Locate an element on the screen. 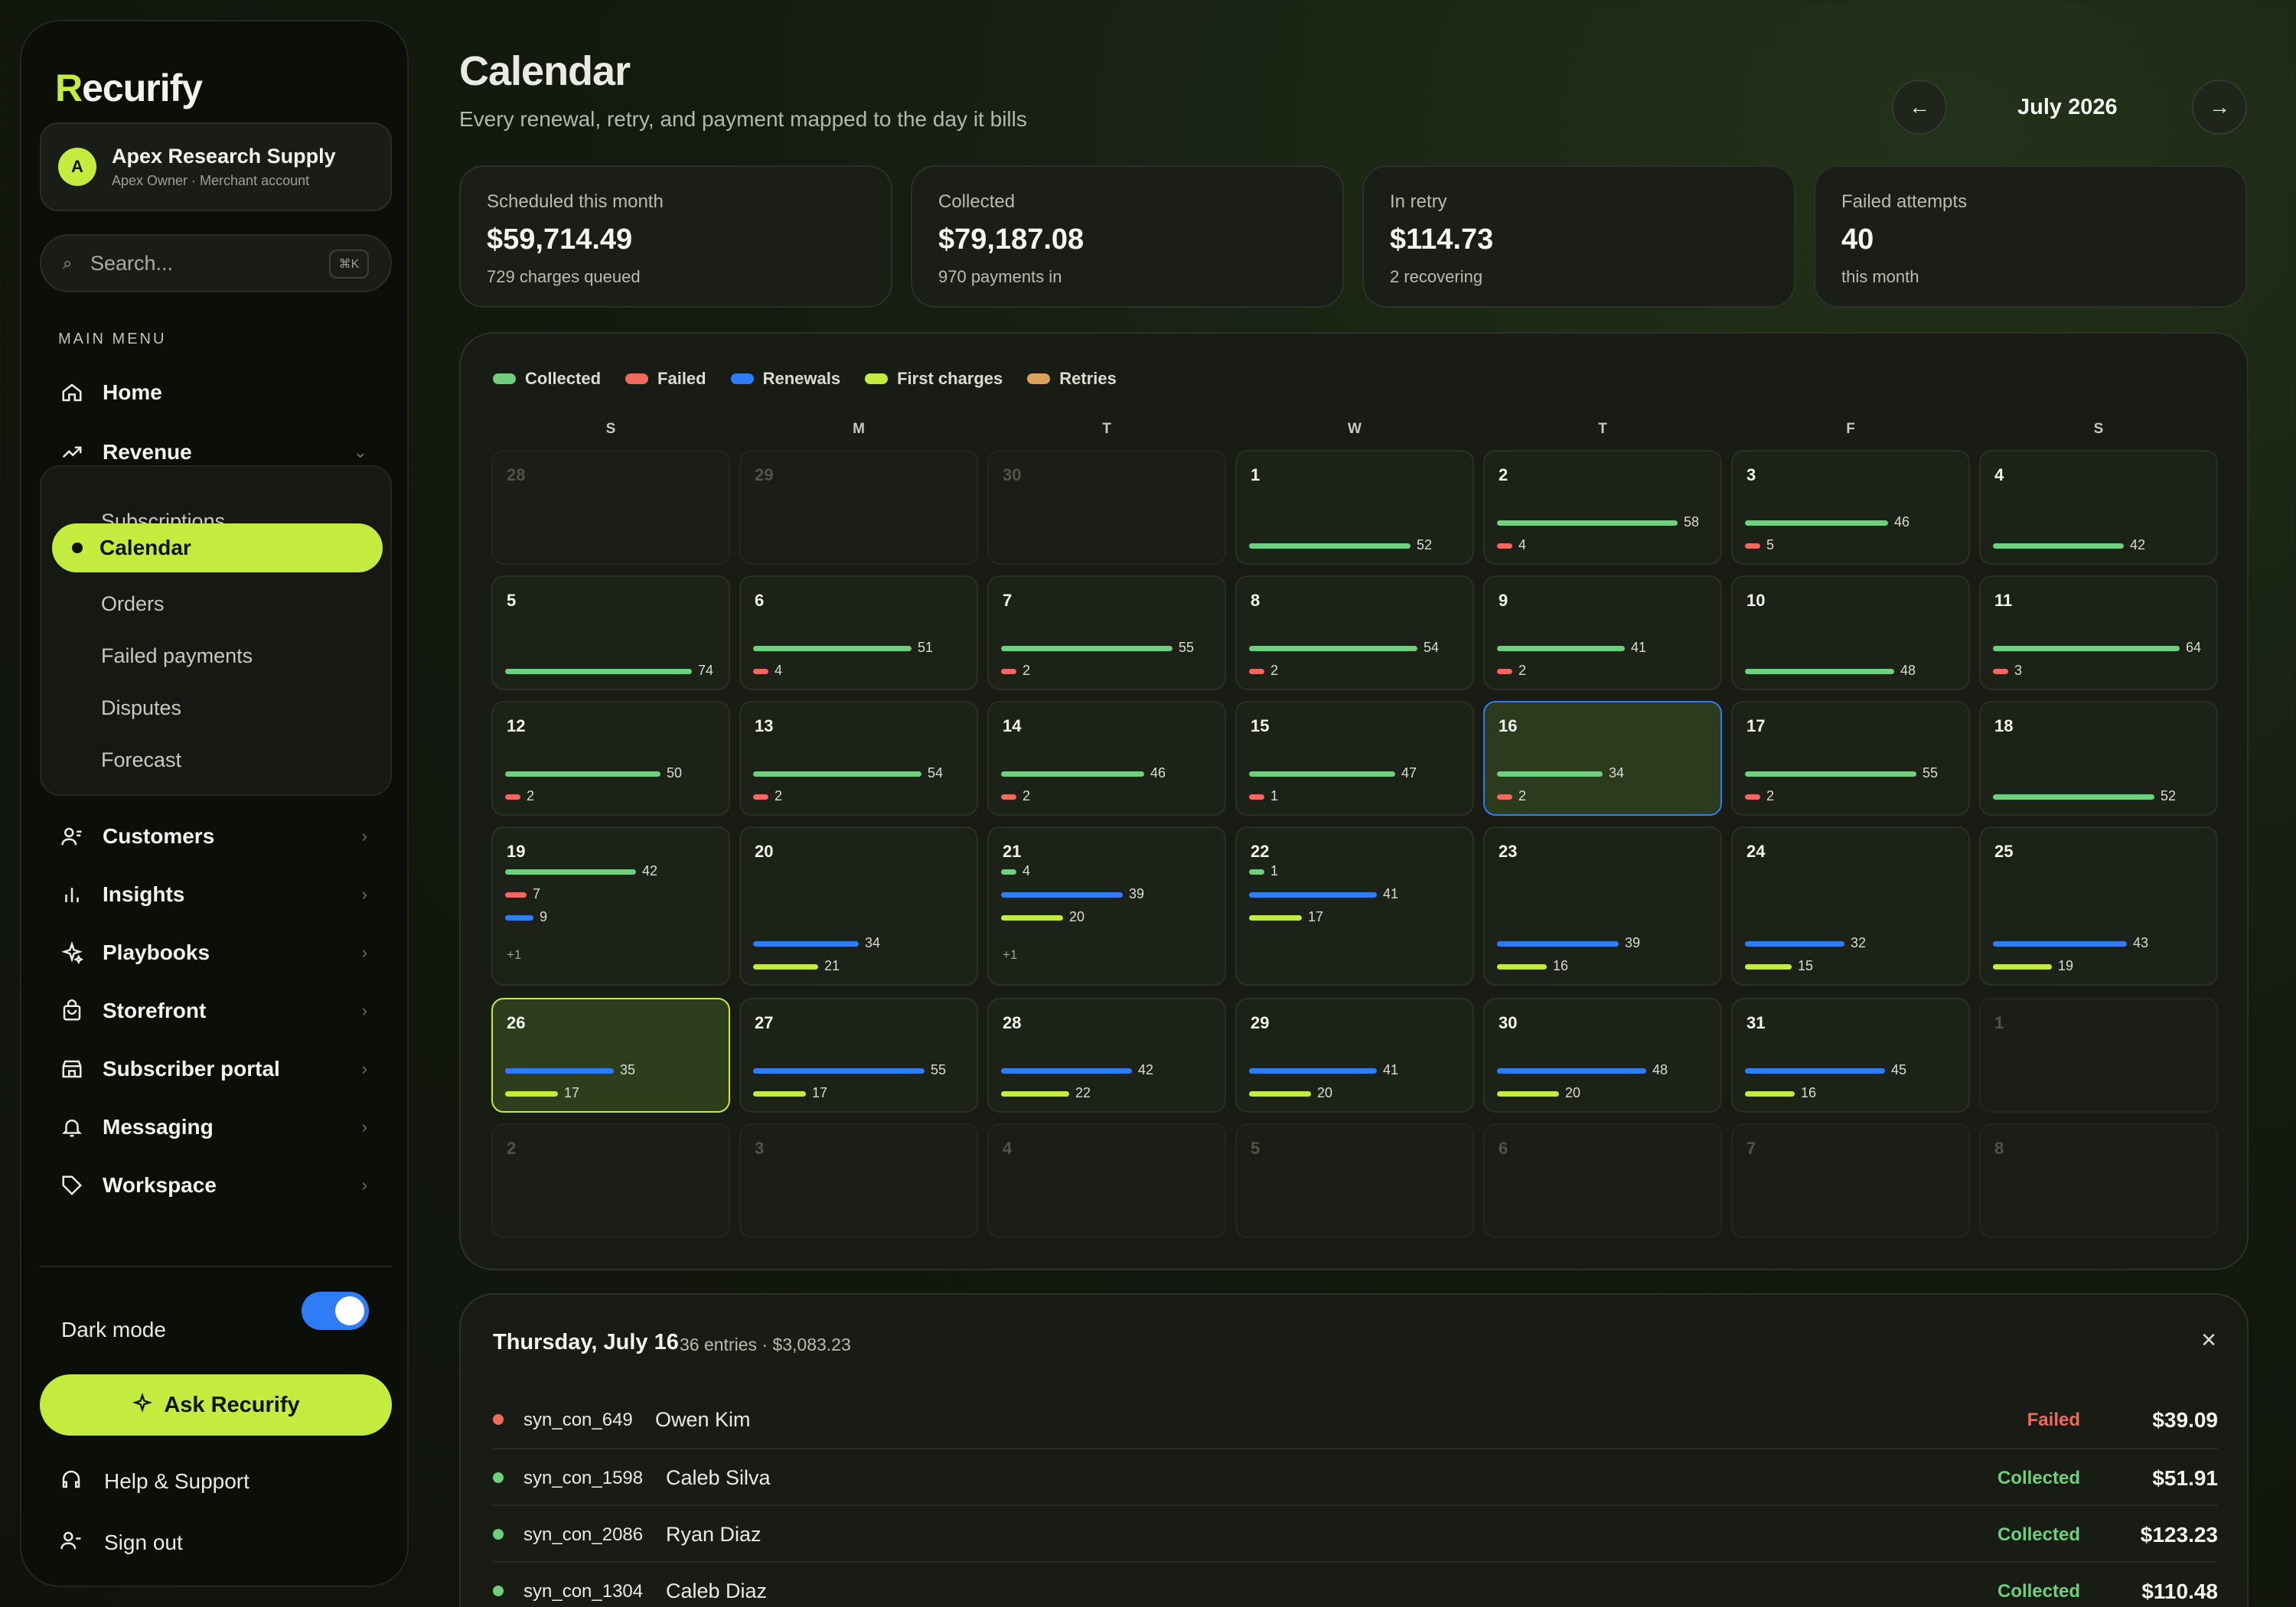  calendar-day: 4 42 is located at coordinates (2098, 507).